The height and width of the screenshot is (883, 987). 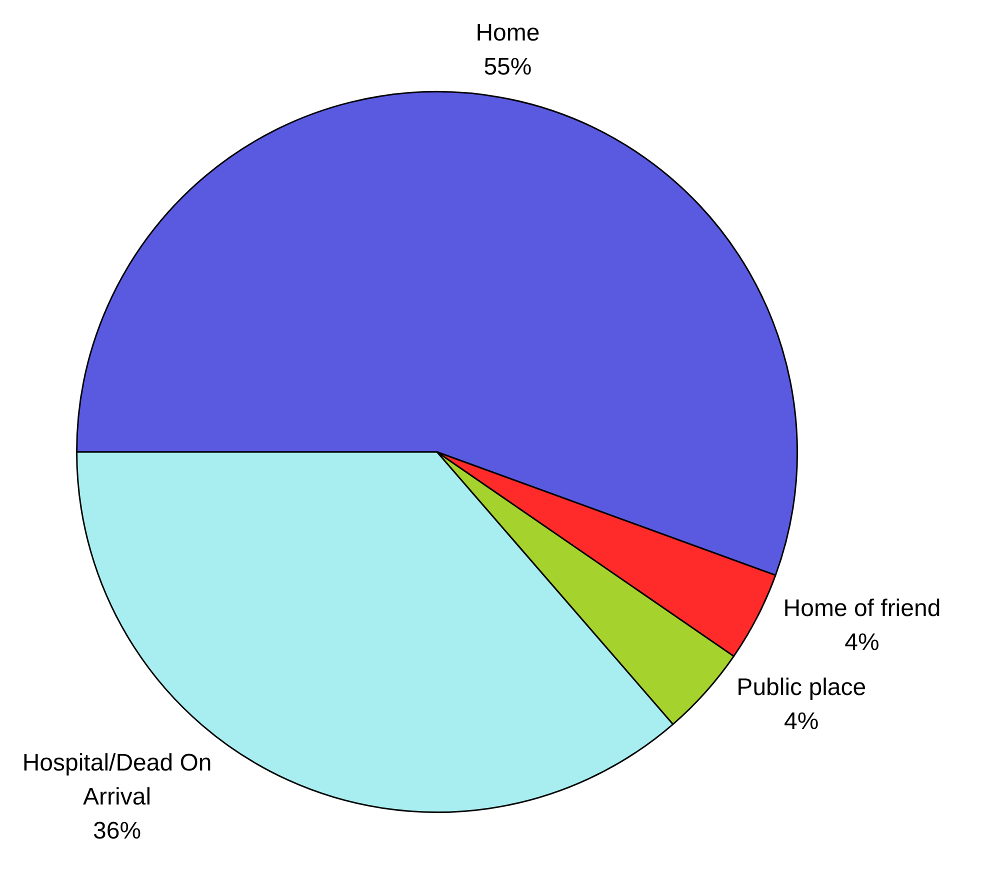 What do you see at coordinates (508, 33) in the screenshot?
I see `slice-label: Home` at bounding box center [508, 33].